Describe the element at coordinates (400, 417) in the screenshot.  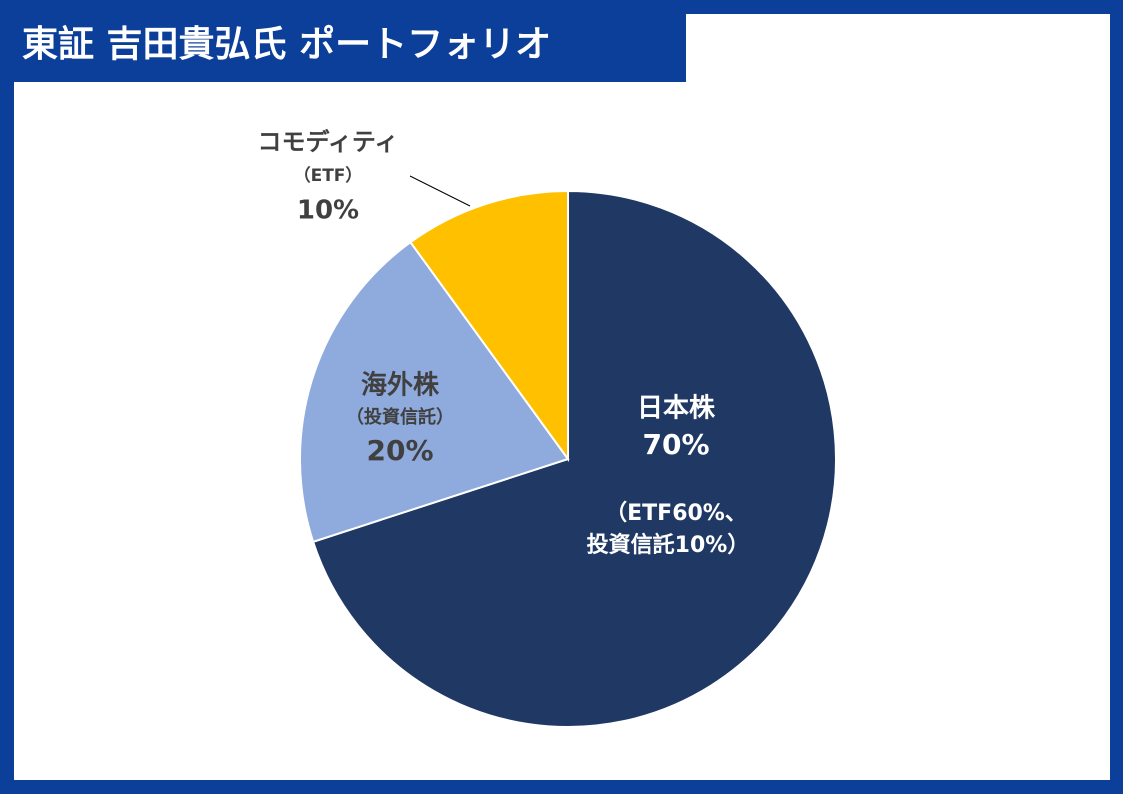
I see `slice-sublabel: （投資信託）` at that location.